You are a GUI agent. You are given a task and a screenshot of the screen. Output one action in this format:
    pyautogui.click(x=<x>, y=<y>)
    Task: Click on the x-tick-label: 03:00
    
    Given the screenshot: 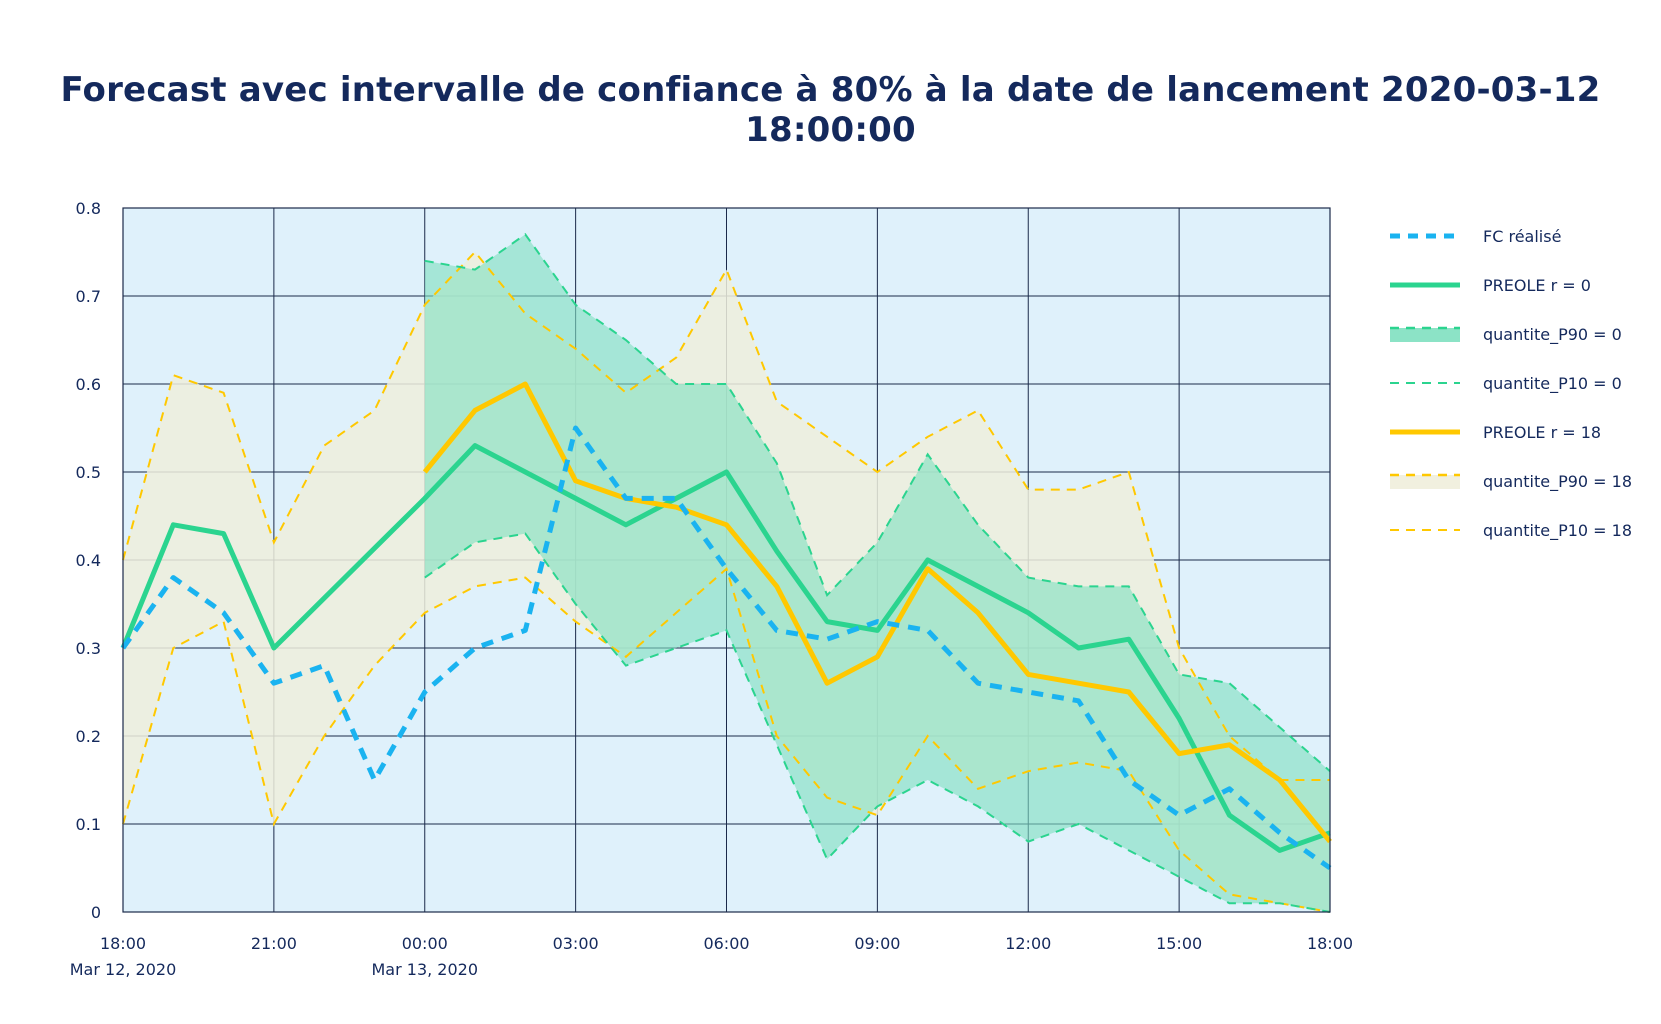 What is the action you would take?
    pyautogui.click(x=576, y=943)
    